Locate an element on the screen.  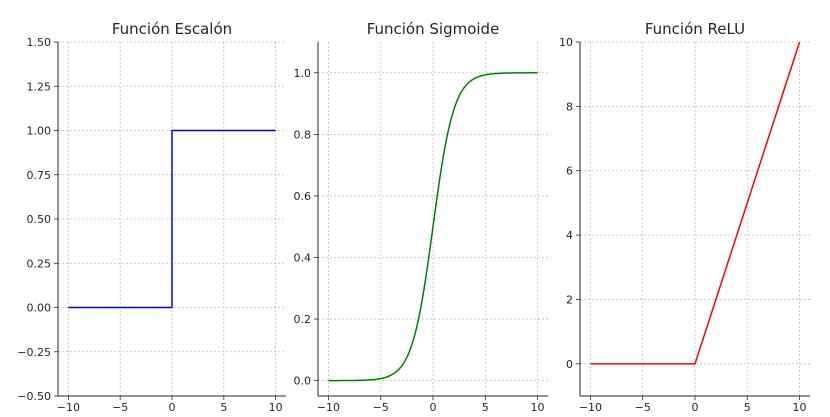
y-tick-label: 0.75 is located at coordinates (39, 175).